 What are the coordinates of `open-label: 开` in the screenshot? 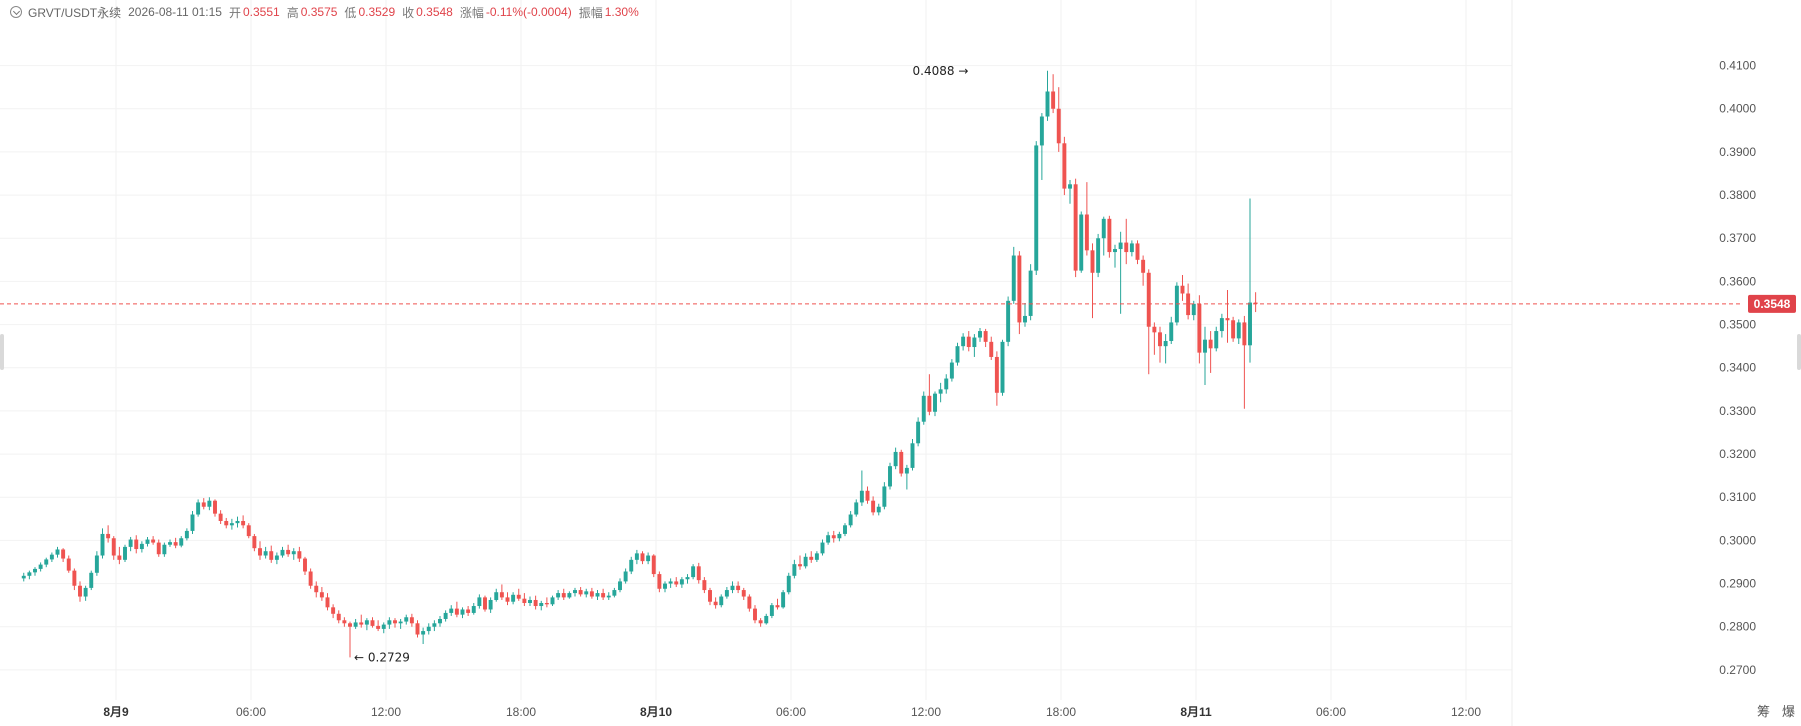 It's located at (234, 12).